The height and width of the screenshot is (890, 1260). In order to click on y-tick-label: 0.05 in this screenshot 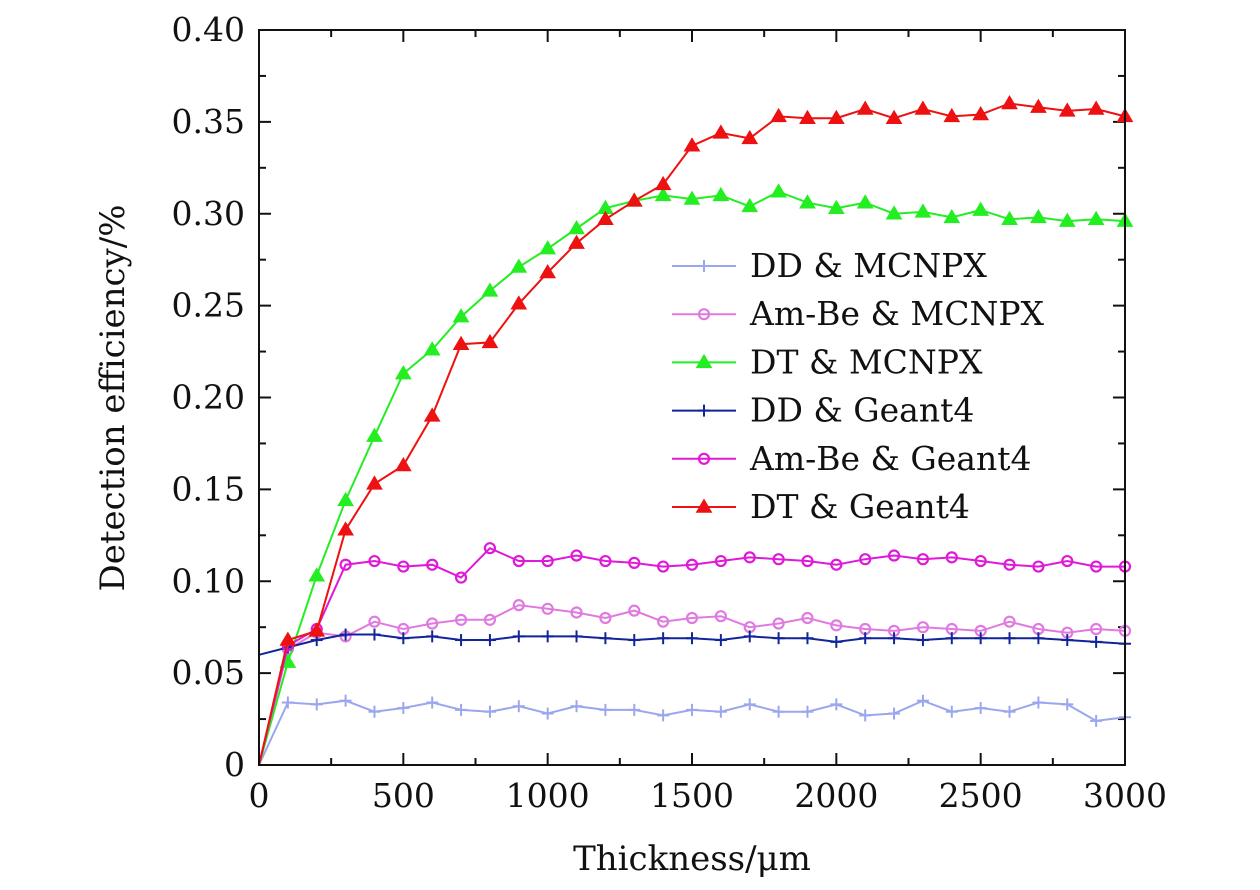, I will do `click(208, 672)`.